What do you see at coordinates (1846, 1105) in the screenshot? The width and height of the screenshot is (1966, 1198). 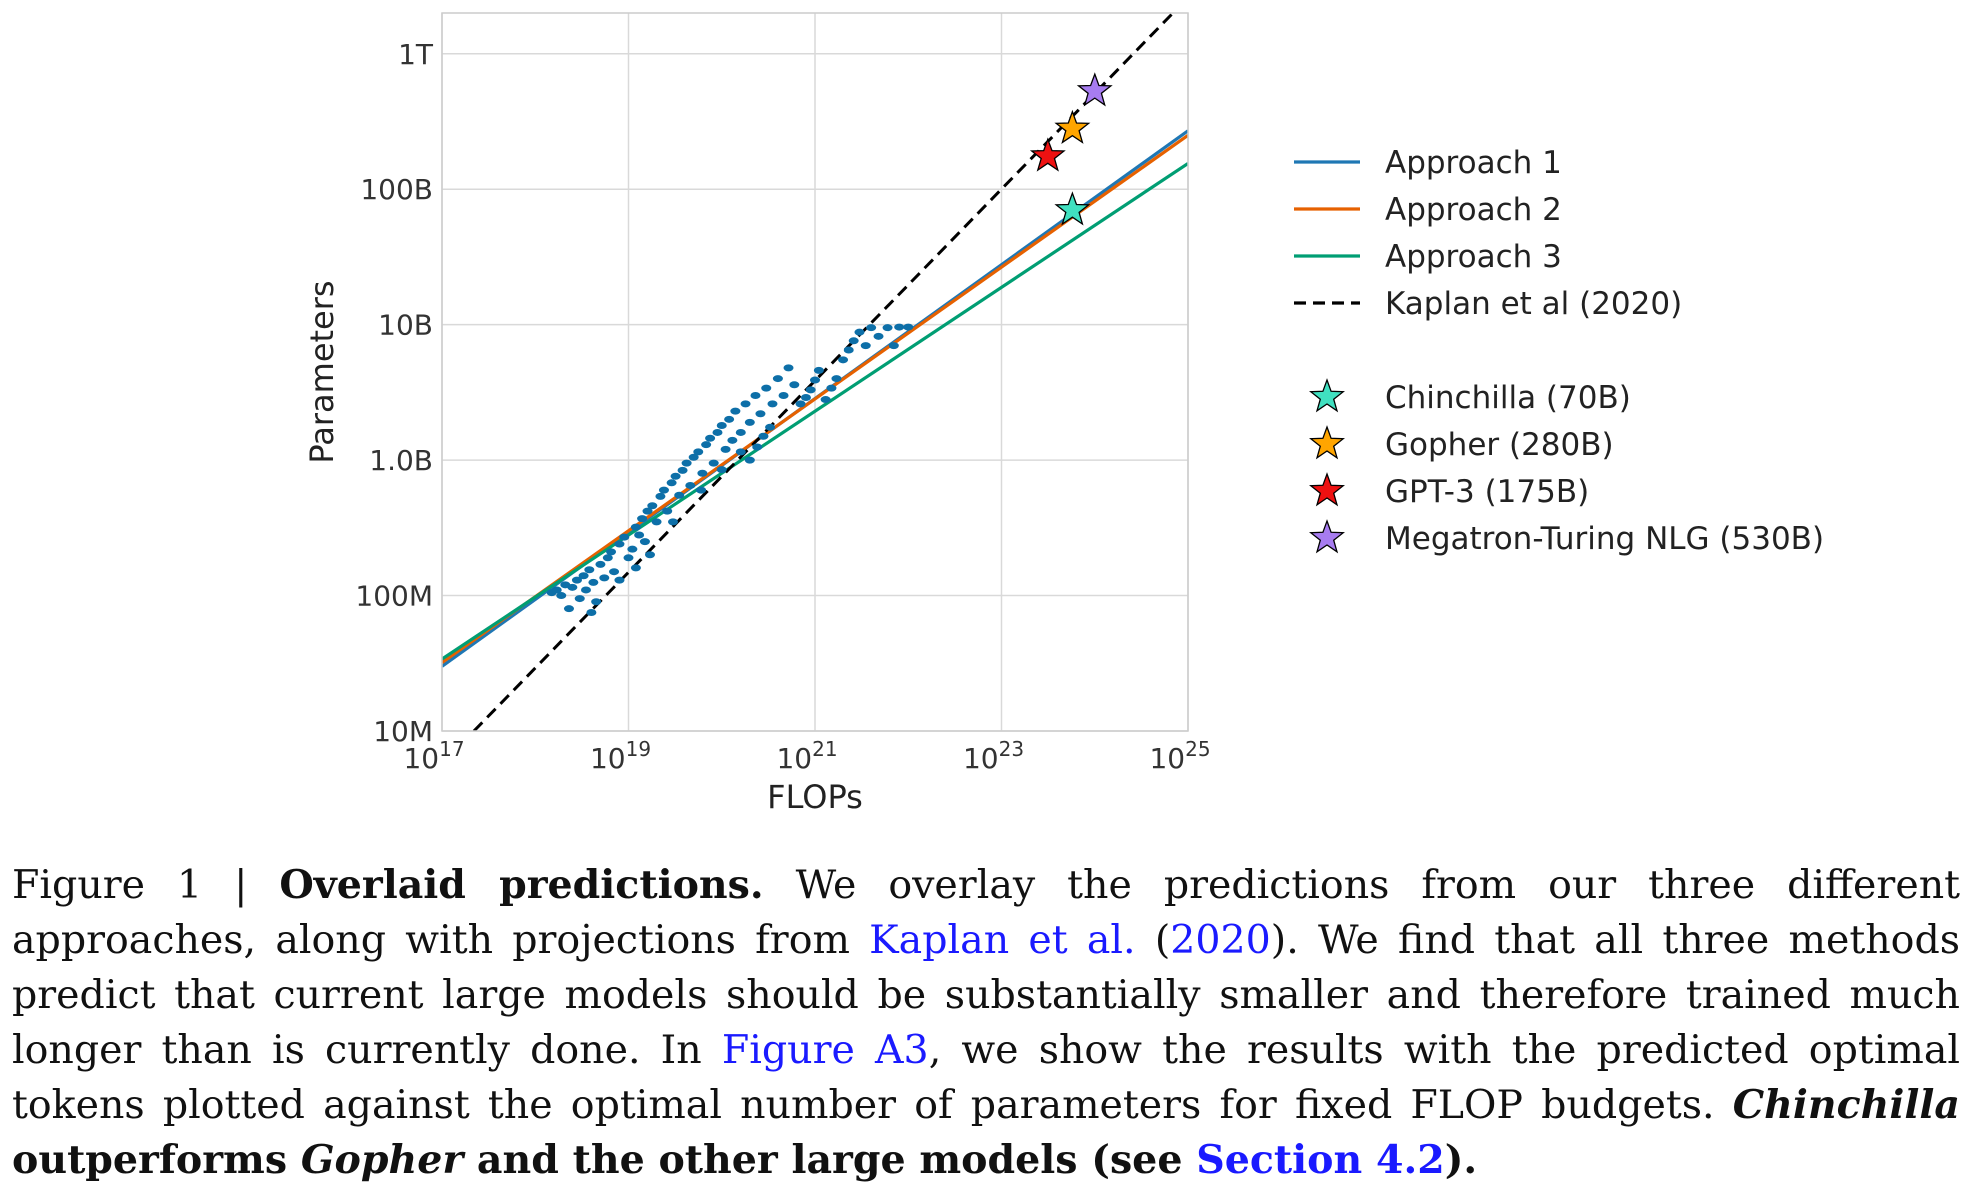 I see `chinchilla-name: Chinchilla` at bounding box center [1846, 1105].